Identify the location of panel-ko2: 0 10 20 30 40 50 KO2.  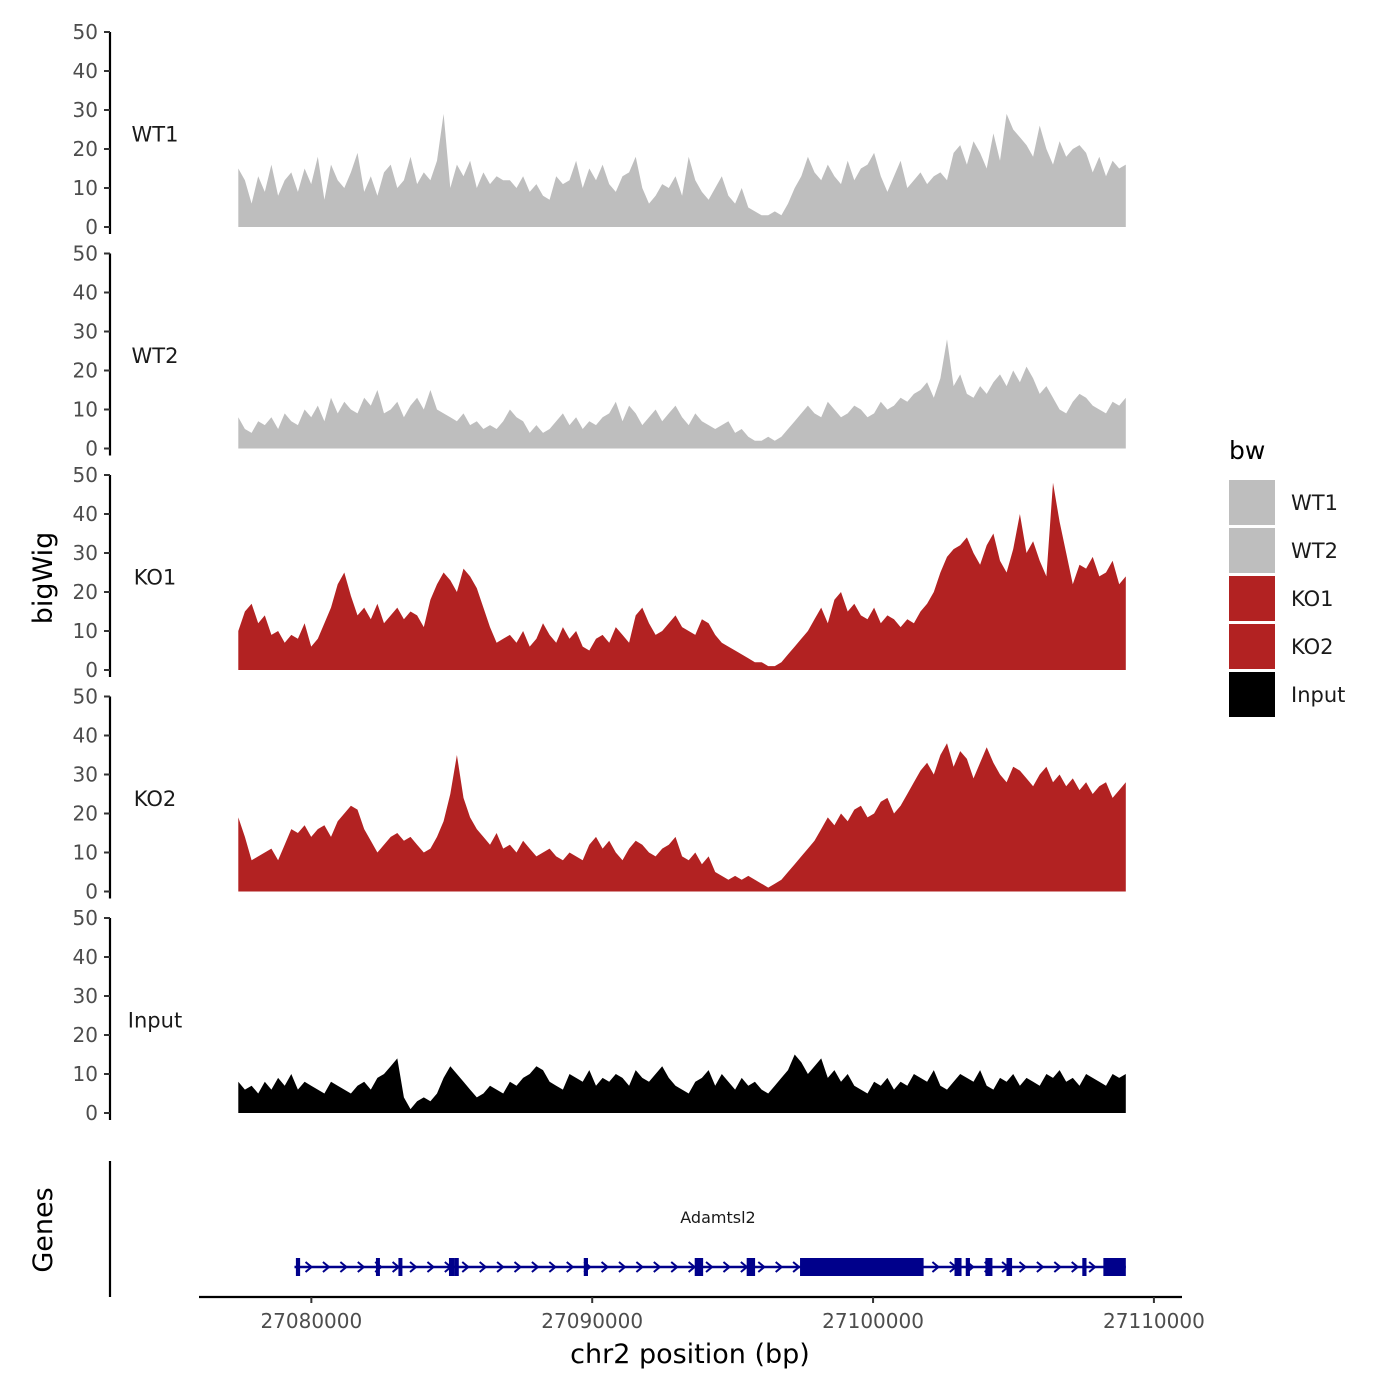
(599, 794).